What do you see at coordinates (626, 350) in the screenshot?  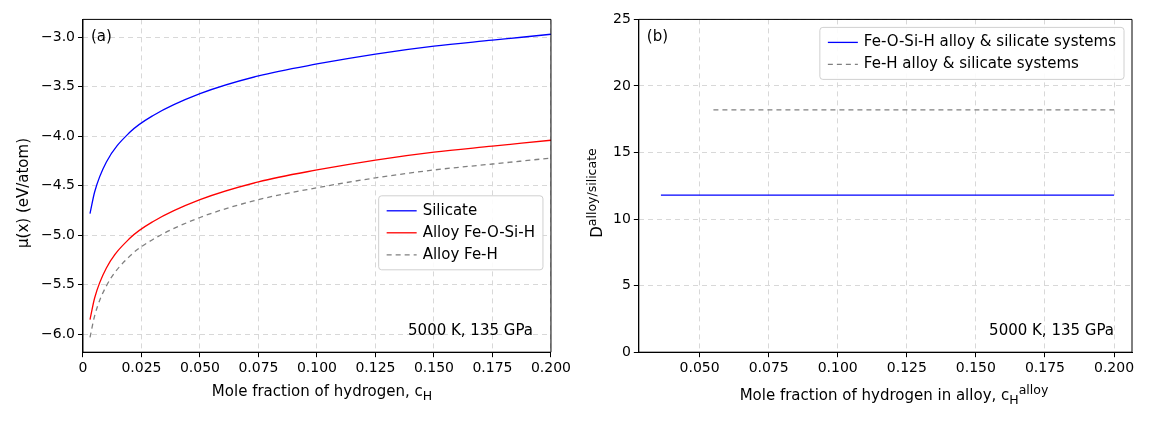 I see `y-tick-label: 0` at bounding box center [626, 350].